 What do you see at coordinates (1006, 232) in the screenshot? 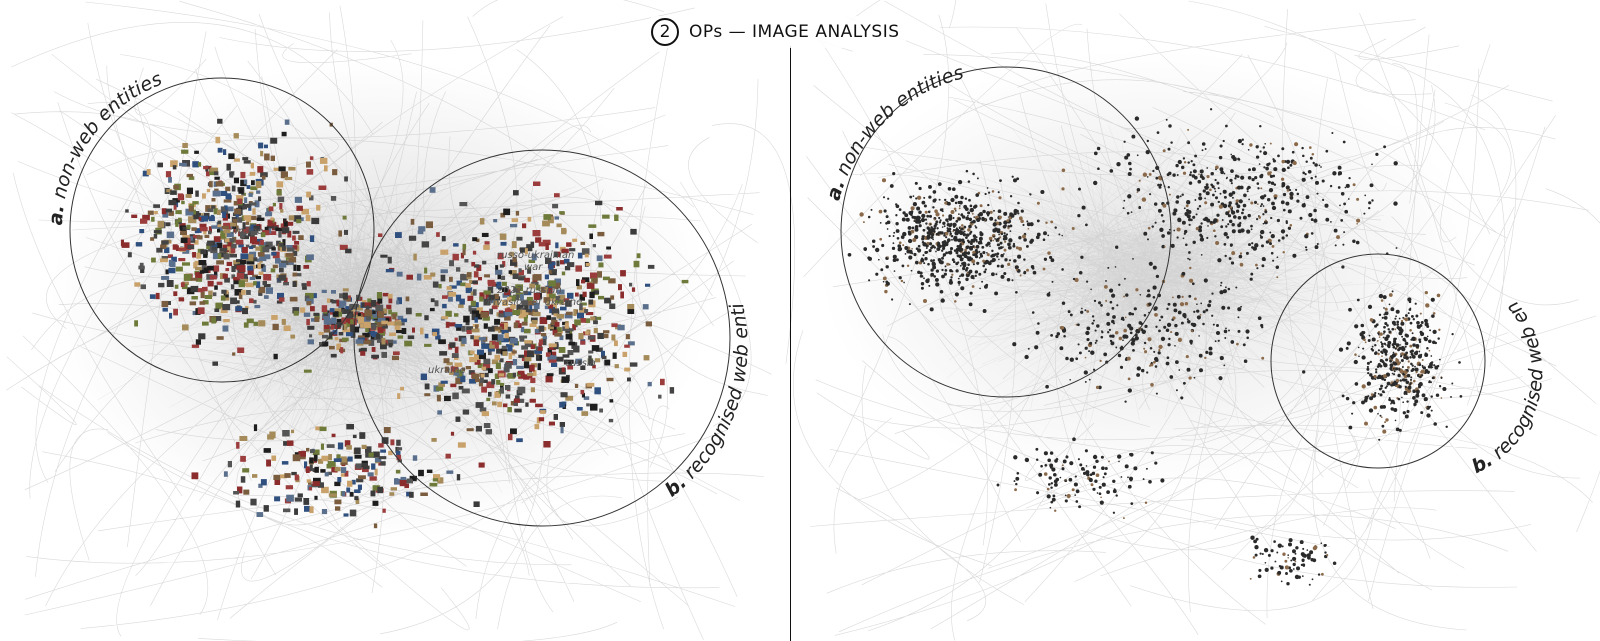
I see `right-cluster-a-circle` at bounding box center [1006, 232].